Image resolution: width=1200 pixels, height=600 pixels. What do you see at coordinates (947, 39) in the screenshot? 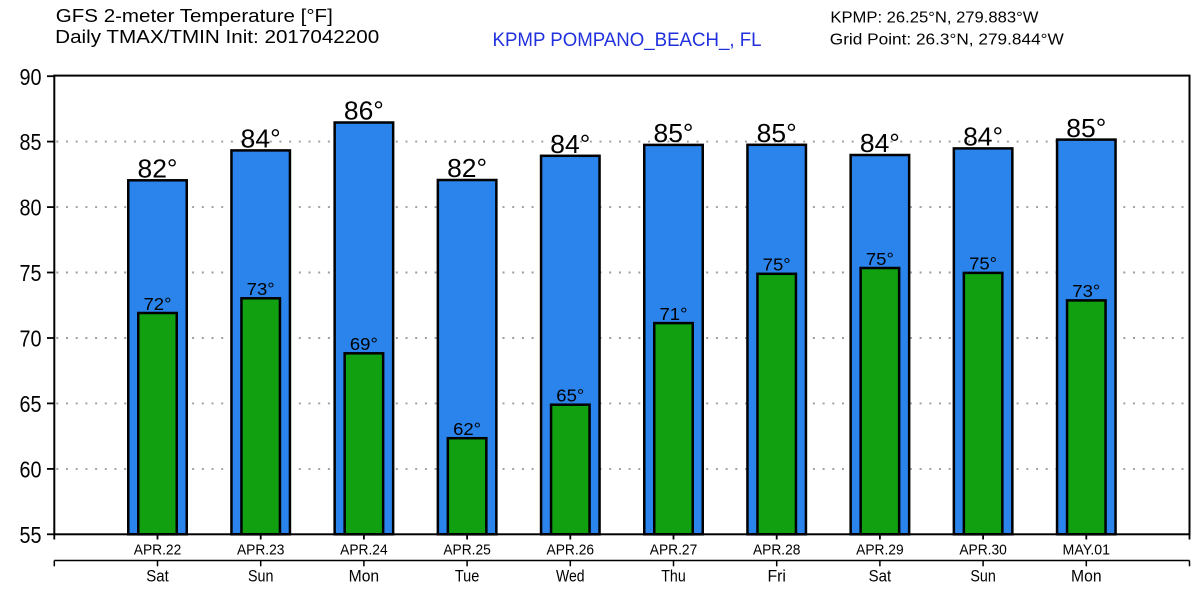
I see `svg-text: Grid Point: 26.3°N, 279.844°W` at bounding box center [947, 39].